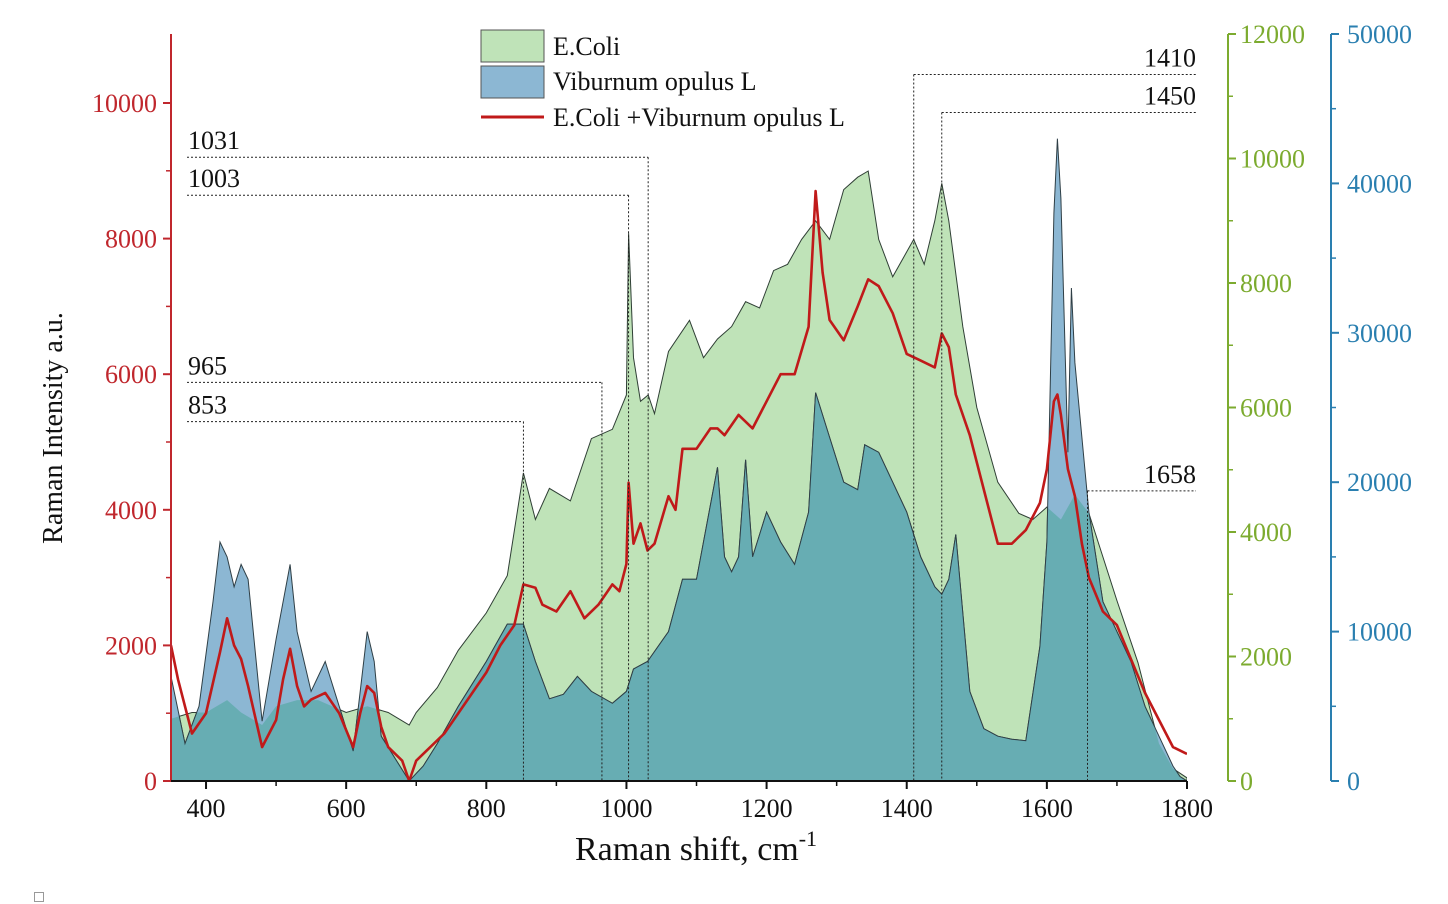  What do you see at coordinates (53, 428) in the screenshot?
I see `y-axis-title: Raman Intensity a.u.` at bounding box center [53, 428].